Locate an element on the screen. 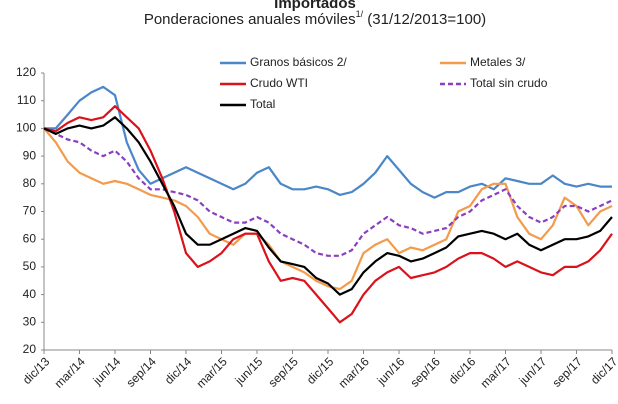 This screenshot has width=618, height=404. legend-label: Granos básicos 2/ is located at coordinates (298, 62).